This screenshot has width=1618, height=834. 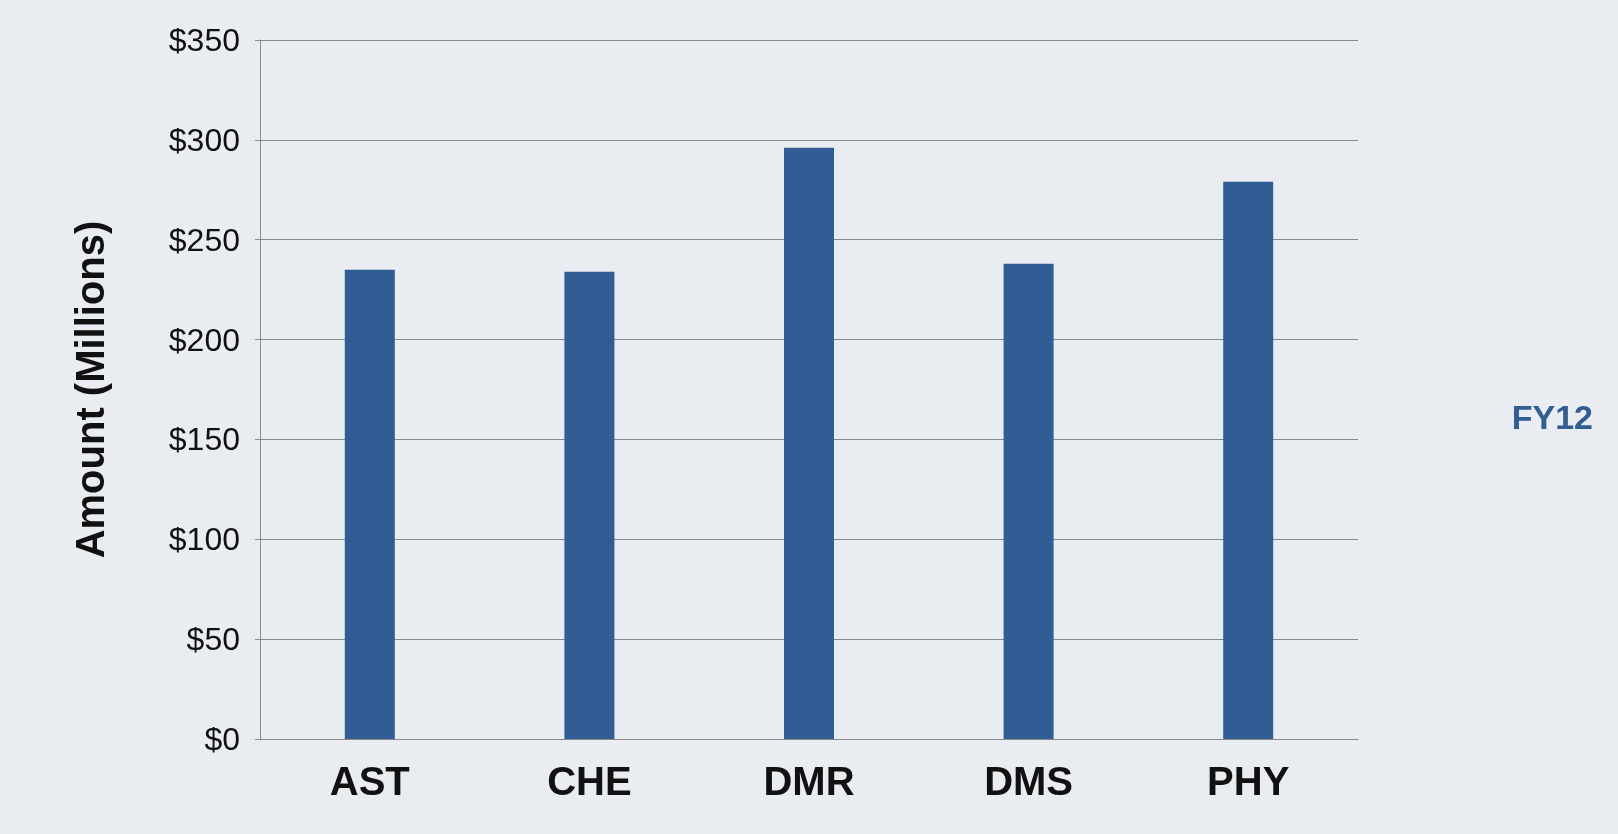 What do you see at coordinates (369, 781) in the screenshot?
I see `x-tick-label: AST` at bounding box center [369, 781].